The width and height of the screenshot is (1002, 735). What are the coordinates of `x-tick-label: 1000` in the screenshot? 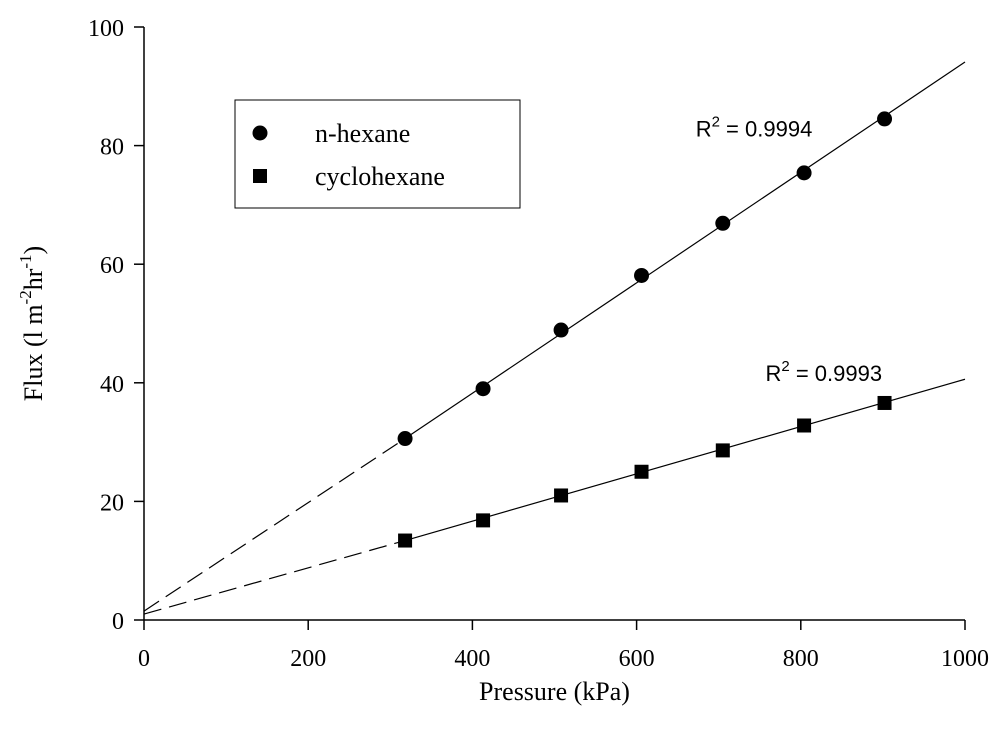 It's located at (965, 659).